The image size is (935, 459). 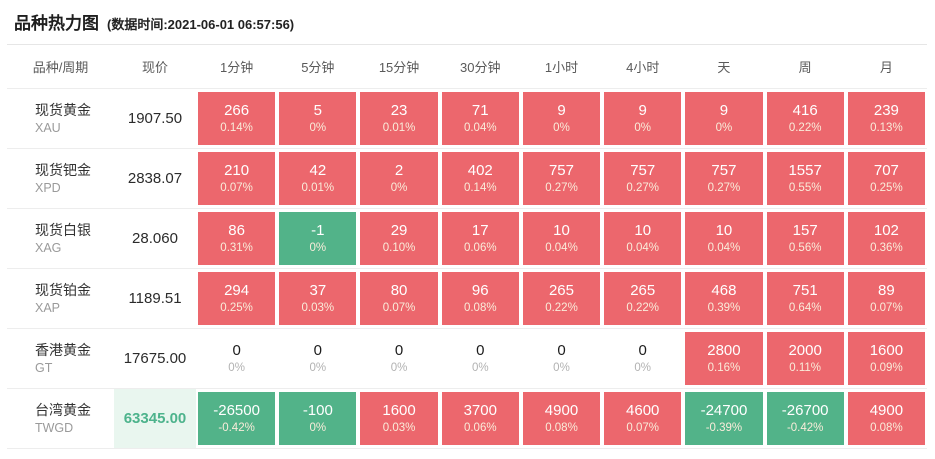 What do you see at coordinates (399, 290) in the screenshot?
I see `cell-value: 80` at bounding box center [399, 290].